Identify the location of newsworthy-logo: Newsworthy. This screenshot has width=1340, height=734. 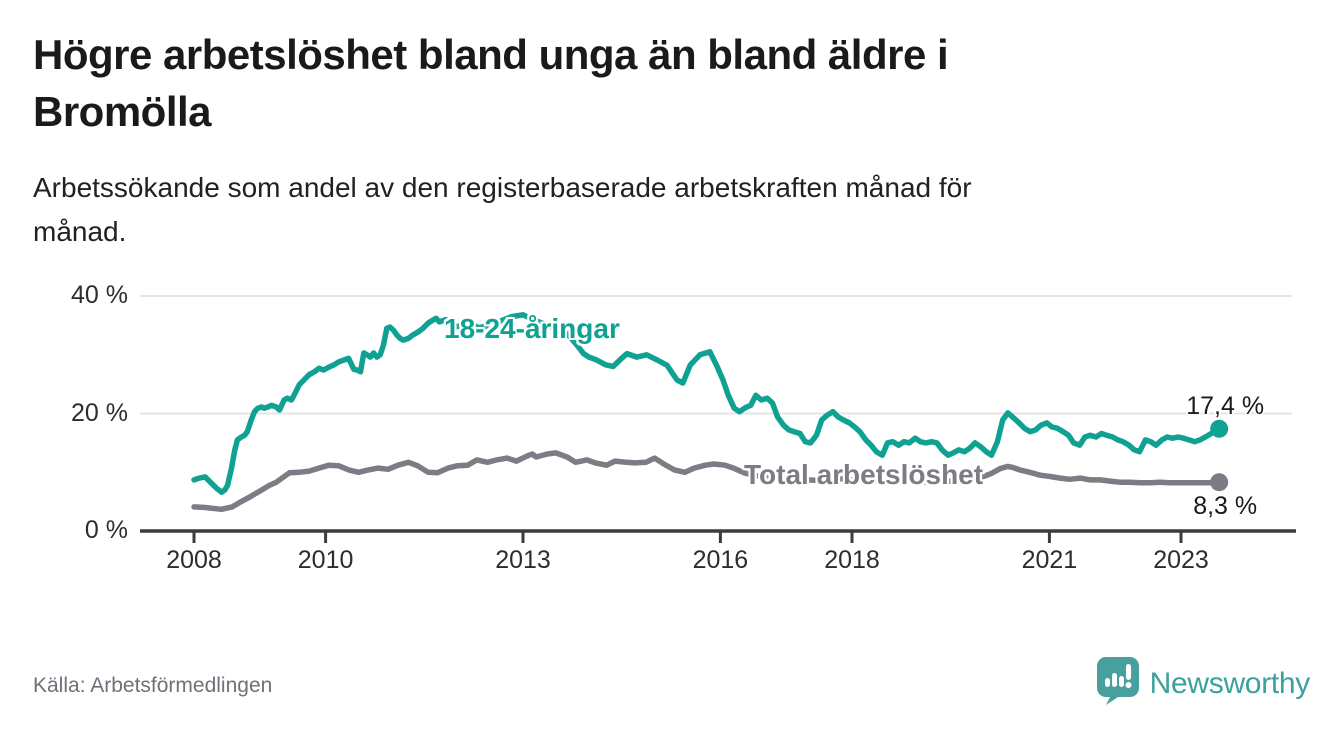
(1203, 683).